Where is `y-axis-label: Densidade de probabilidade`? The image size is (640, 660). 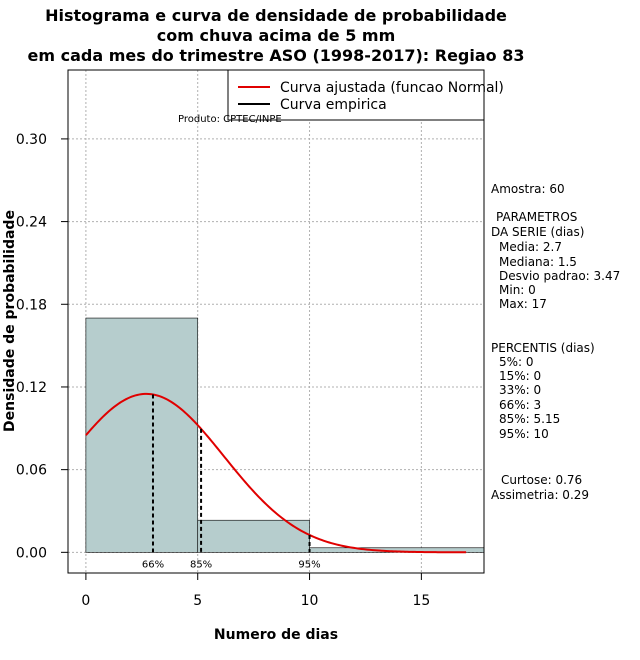 y-axis-label: Densidade de probabilidade is located at coordinates (10, 321).